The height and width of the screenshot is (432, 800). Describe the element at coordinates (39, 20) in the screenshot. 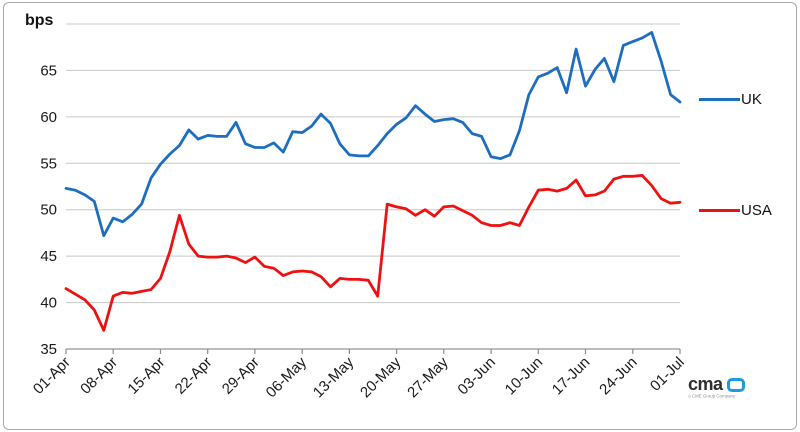

I see `y-axis-unit-label: bps` at that location.